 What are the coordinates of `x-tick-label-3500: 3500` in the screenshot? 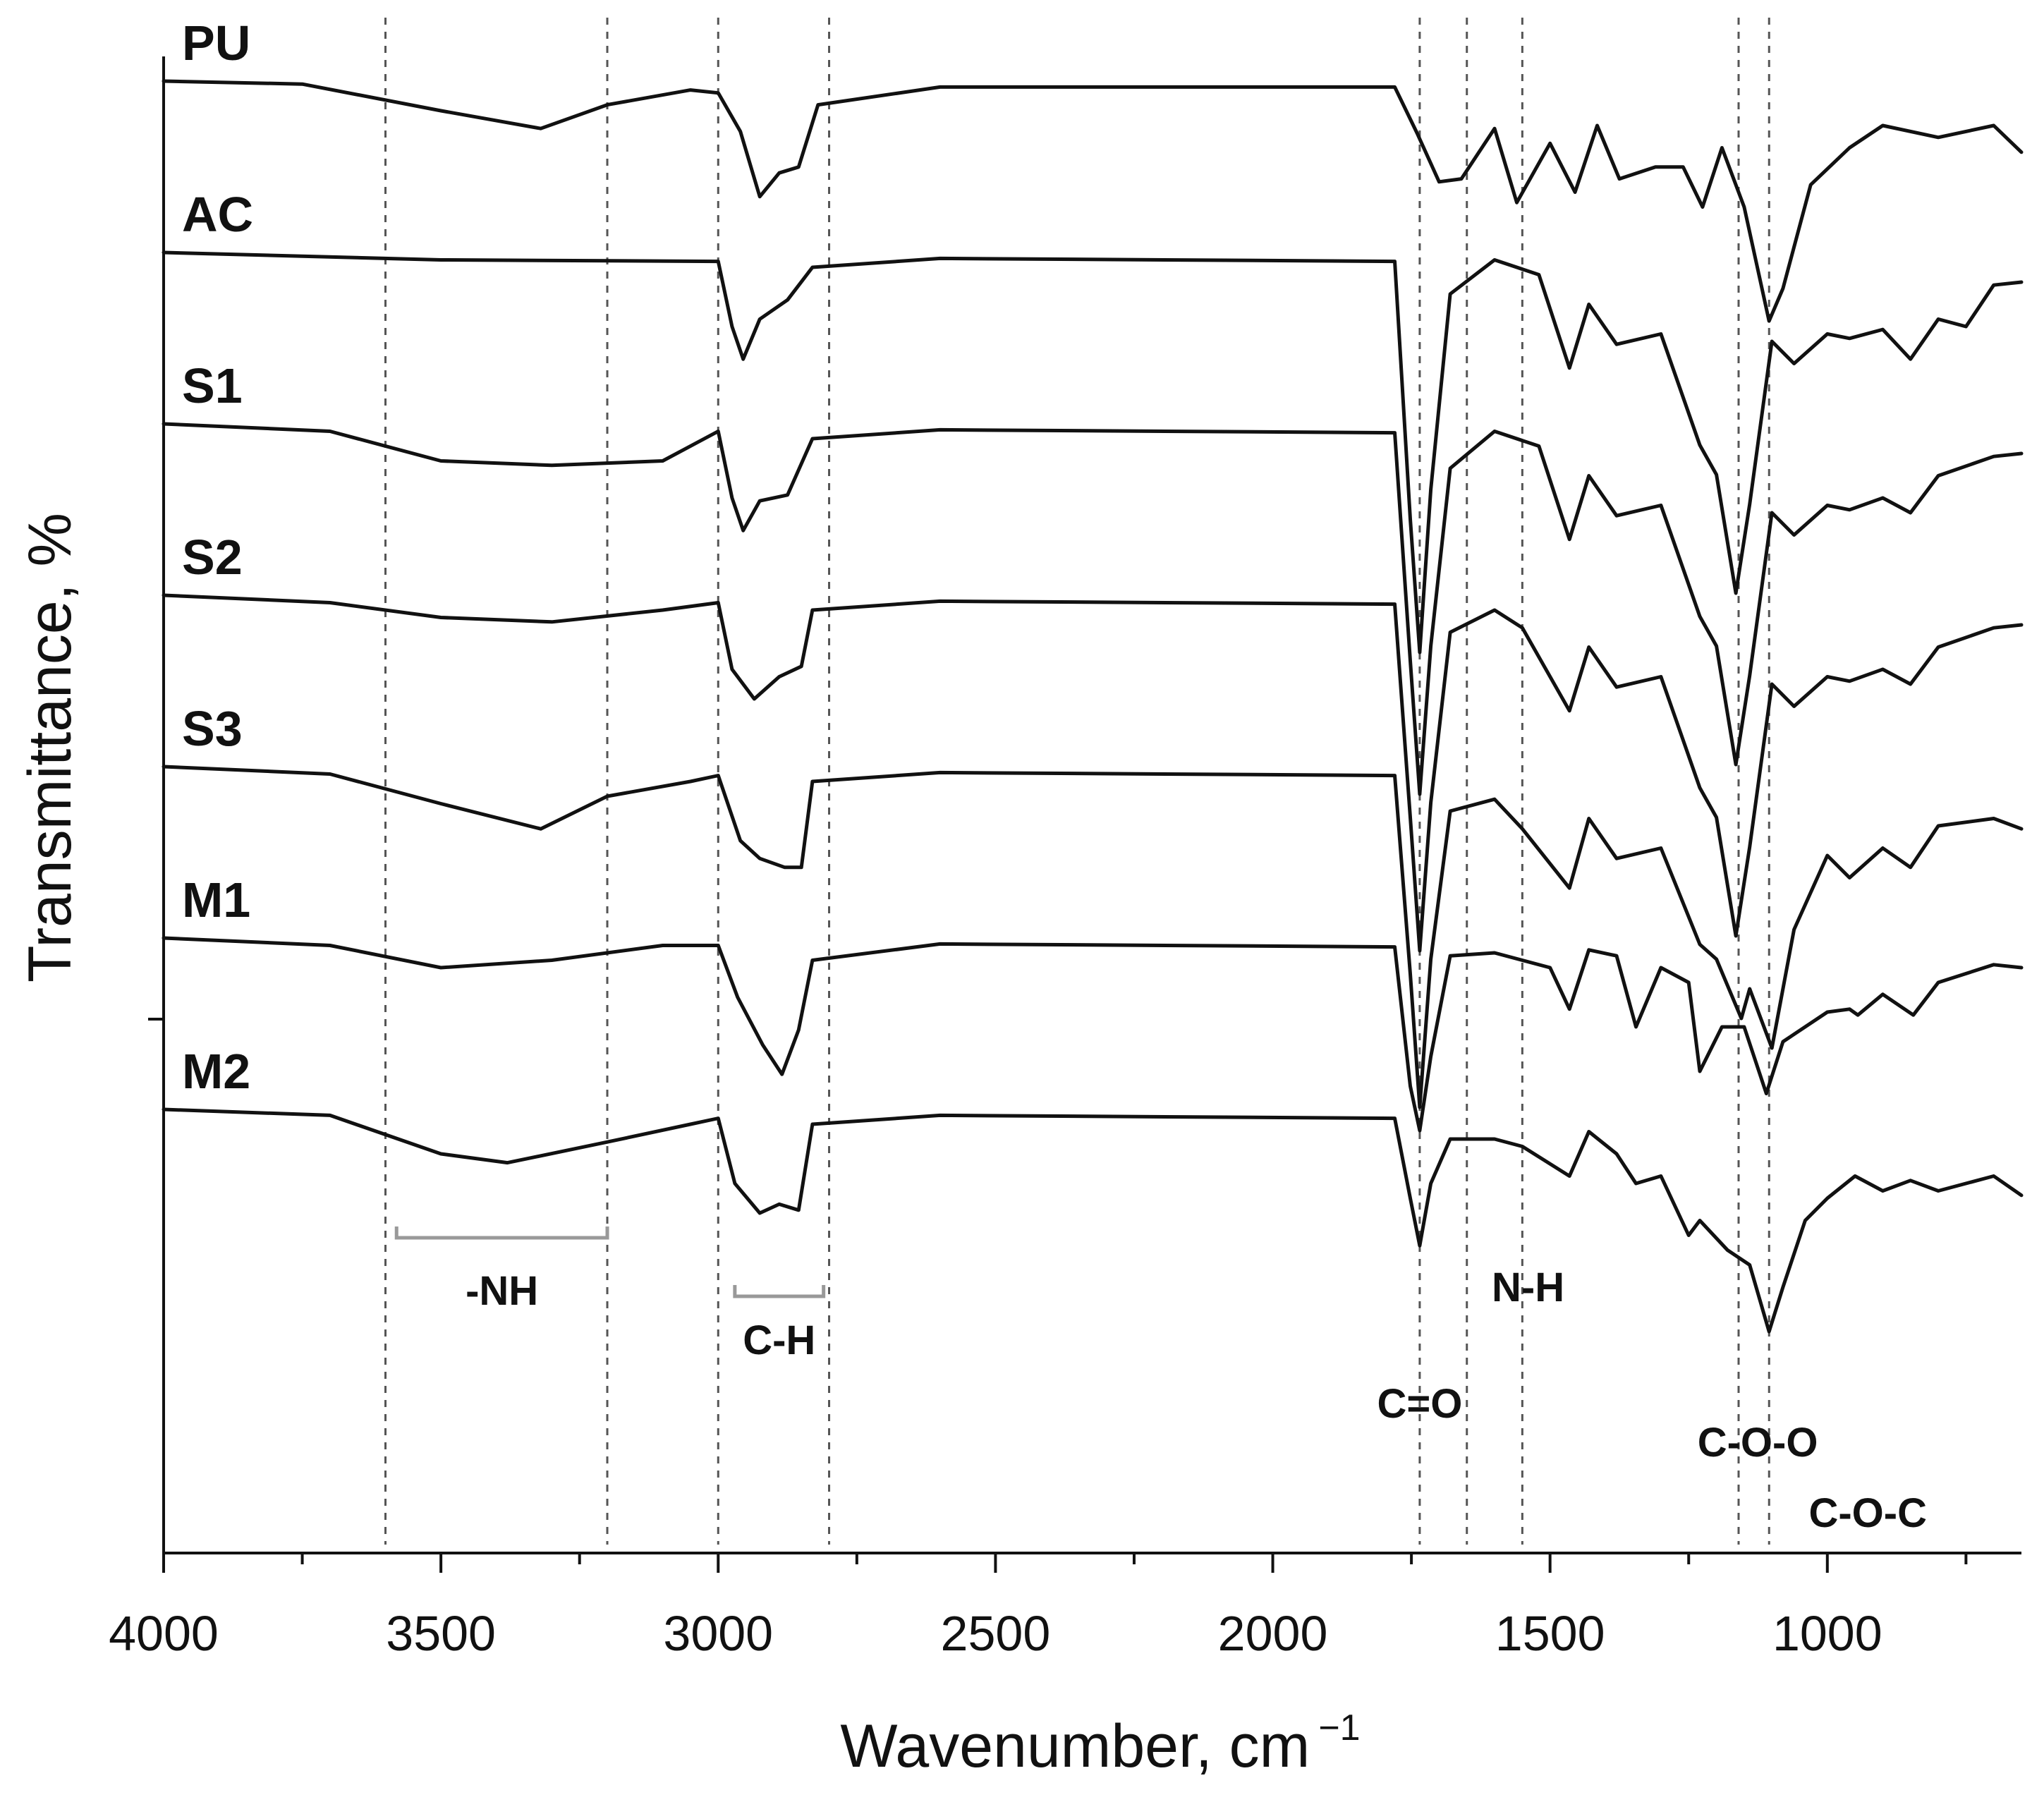 It's located at (441, 1633).